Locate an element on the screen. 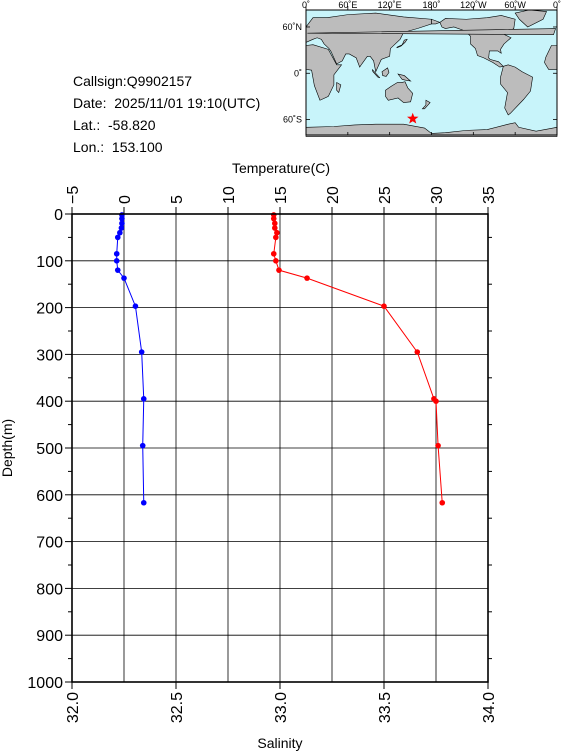 The height and width of the screenshot is (751, 564). longitude-tick-label: 60˚E is located at coordinates (347, 5).